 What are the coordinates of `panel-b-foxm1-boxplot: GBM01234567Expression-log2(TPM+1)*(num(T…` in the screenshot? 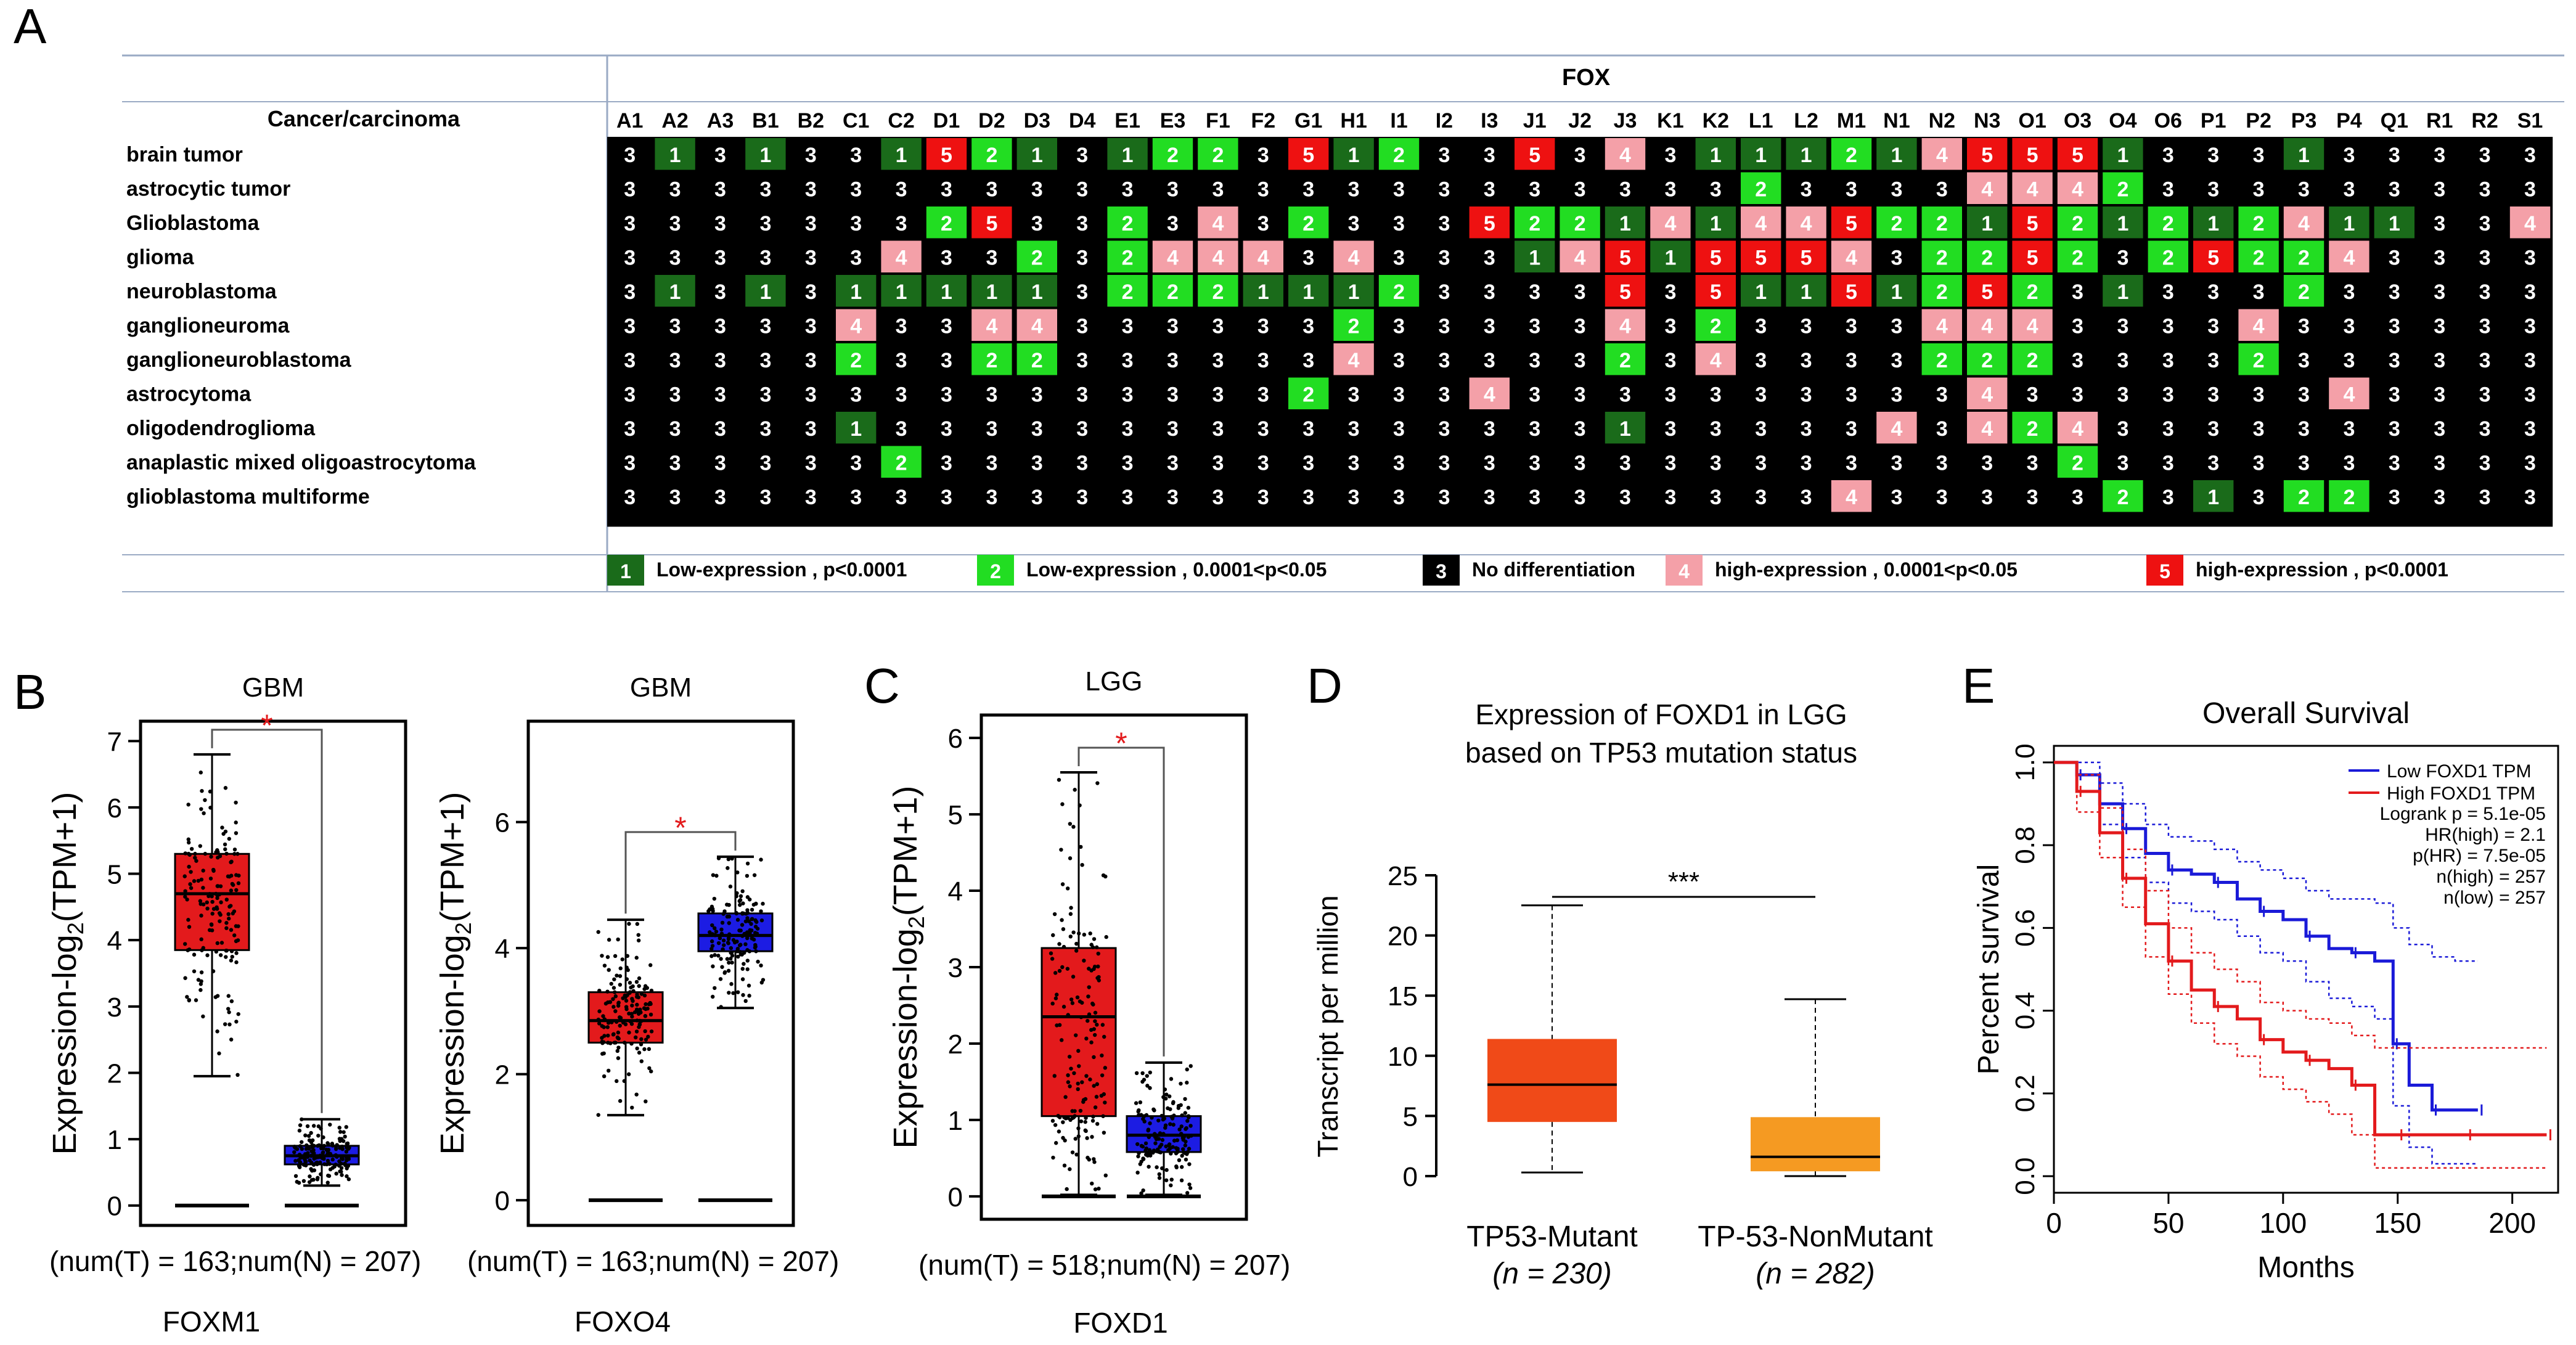 It's located at (233, 1005).